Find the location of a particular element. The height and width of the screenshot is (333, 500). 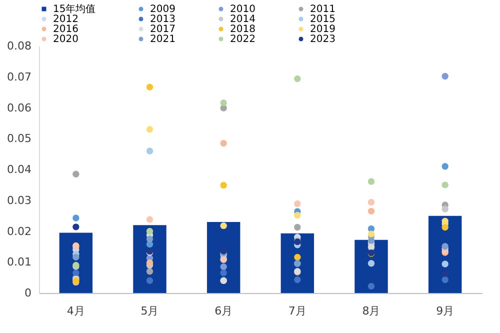

legend-label: 15年均值 is located at coordinates (74, 9).